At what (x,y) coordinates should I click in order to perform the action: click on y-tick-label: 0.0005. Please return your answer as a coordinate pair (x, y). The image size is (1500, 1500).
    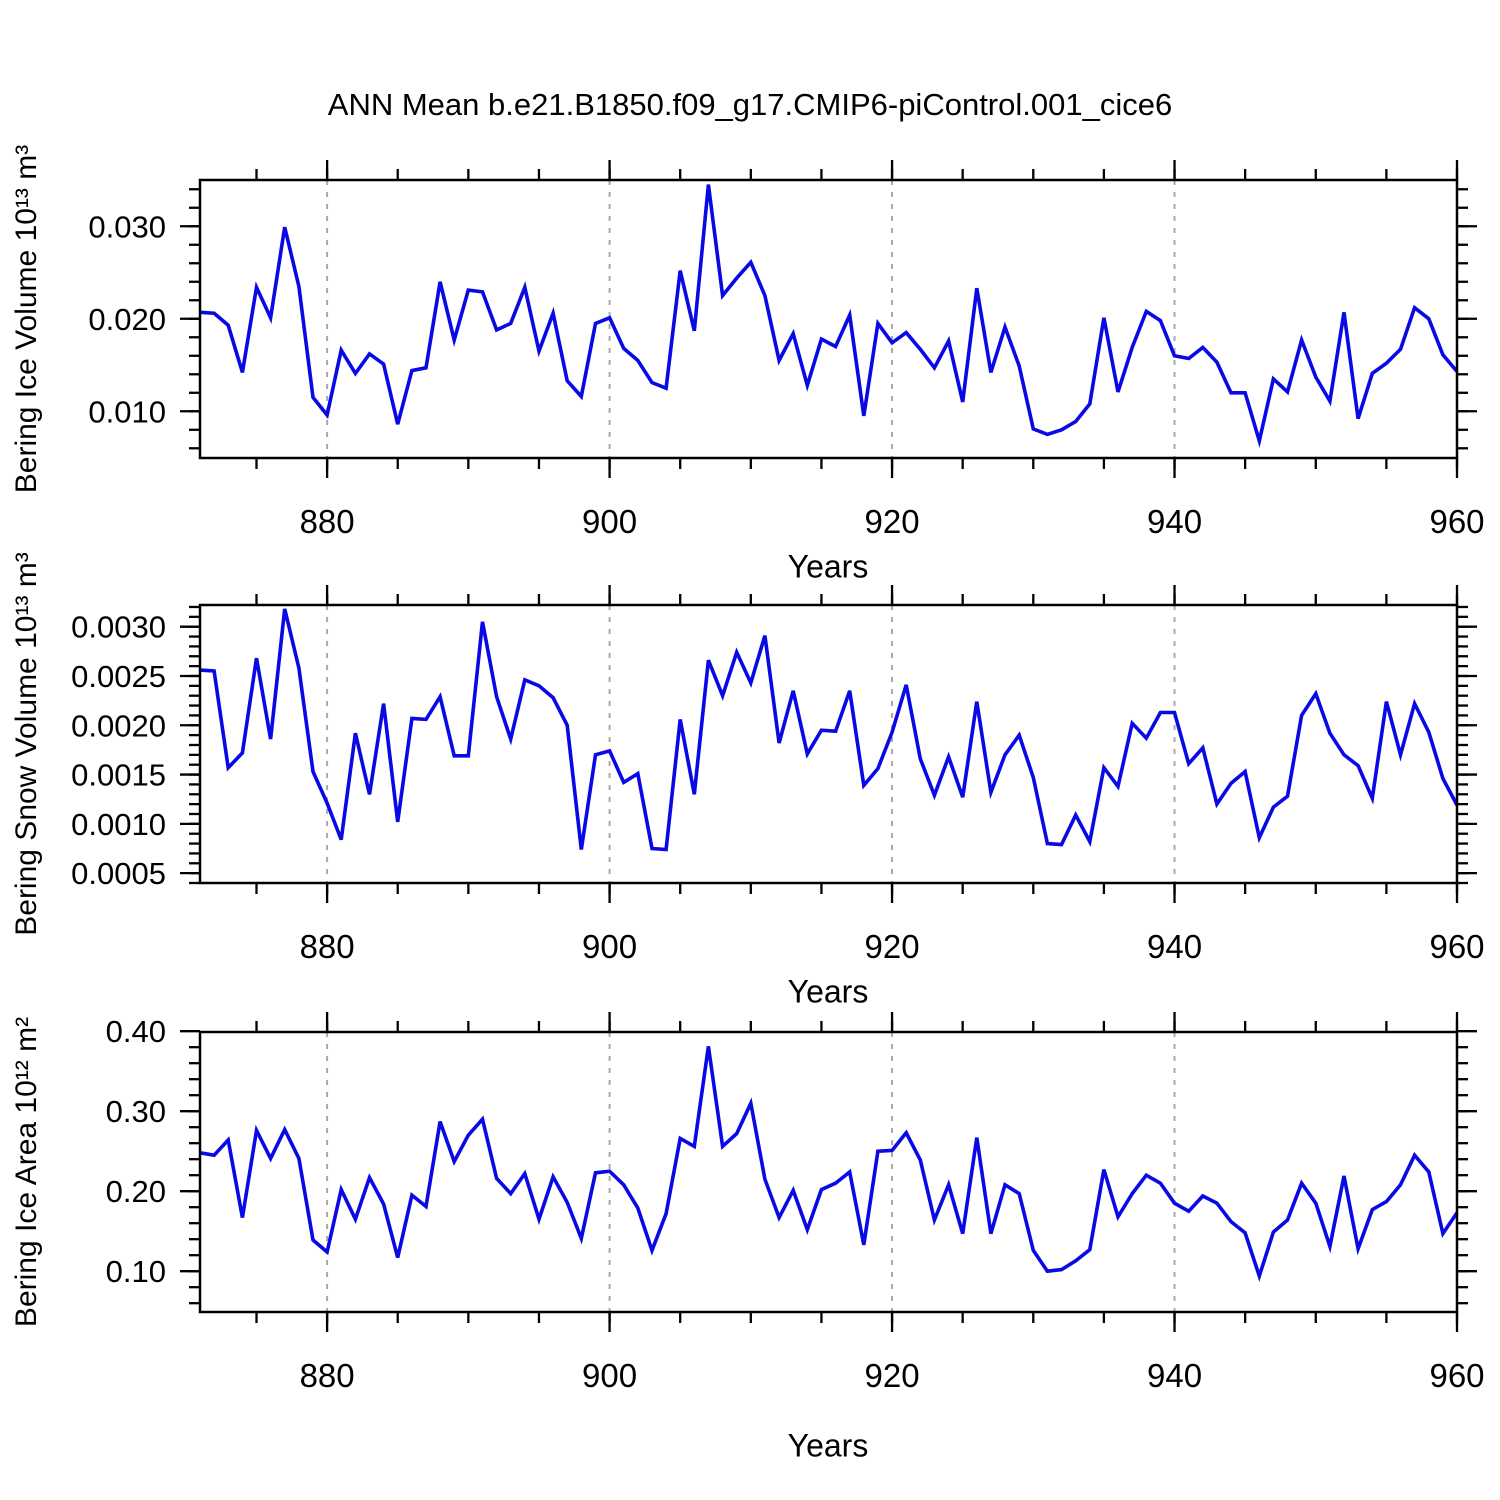
    Looking at the image, I should click on (118, 873).